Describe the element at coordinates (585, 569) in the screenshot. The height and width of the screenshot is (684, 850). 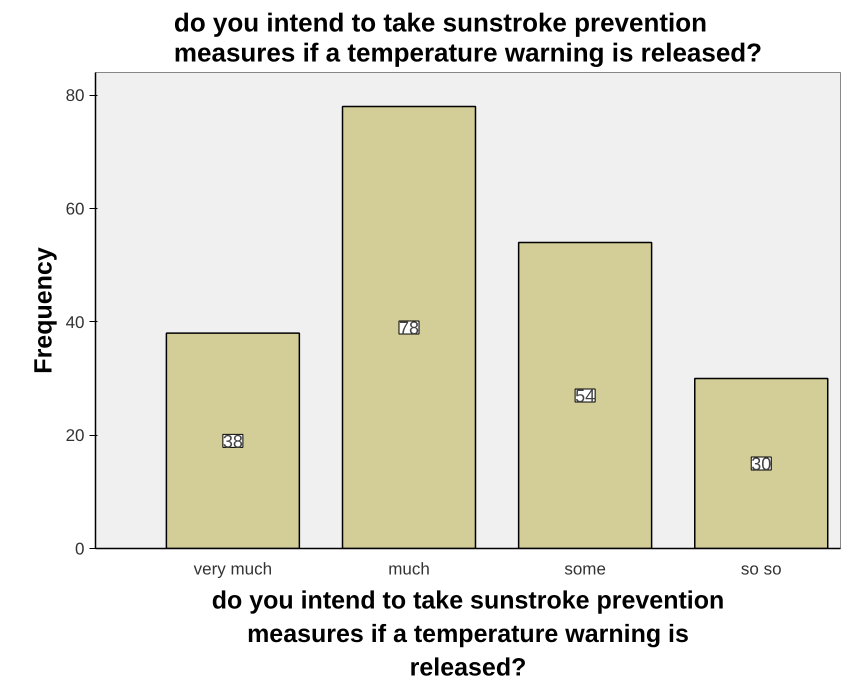
I see `x-tick-label: some` at that location.